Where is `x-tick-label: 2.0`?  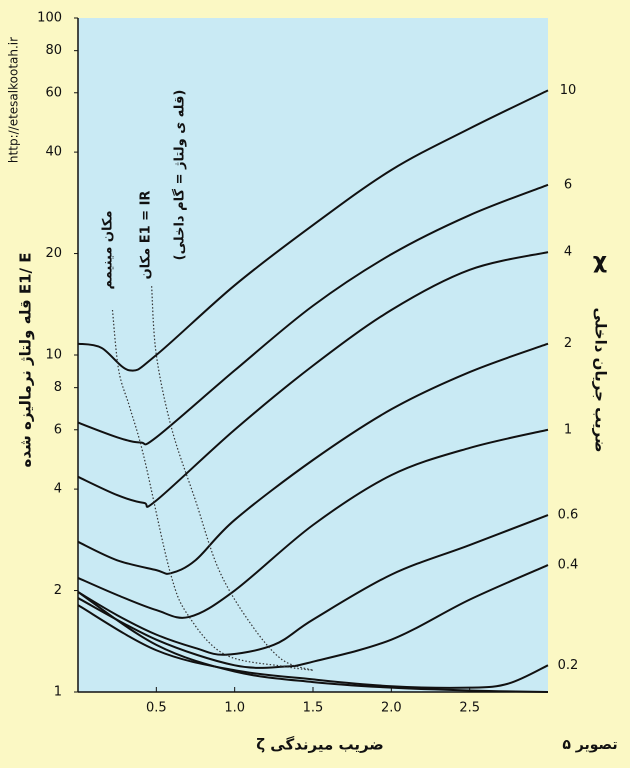
x-tick-label: 2.0 is located at coordinates (391, 708).